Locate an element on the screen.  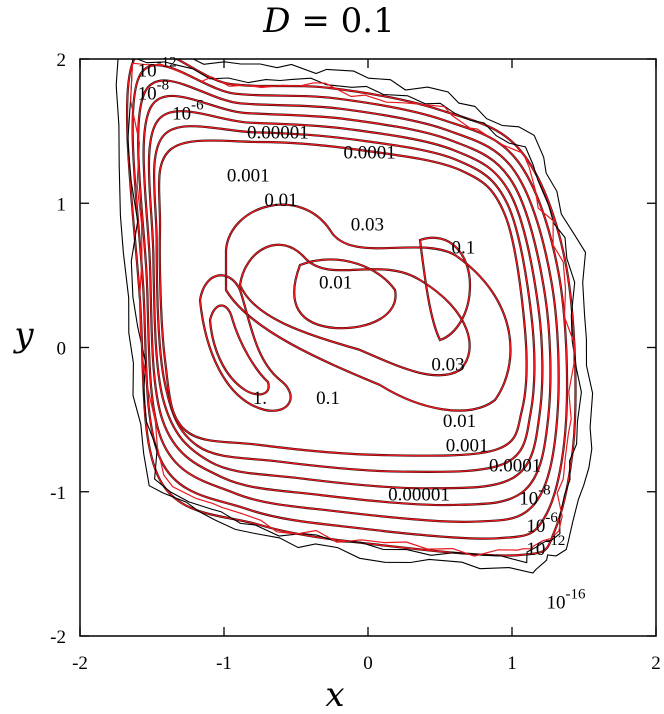
x-tick-label: 1 is located at coordinates (512, 663).